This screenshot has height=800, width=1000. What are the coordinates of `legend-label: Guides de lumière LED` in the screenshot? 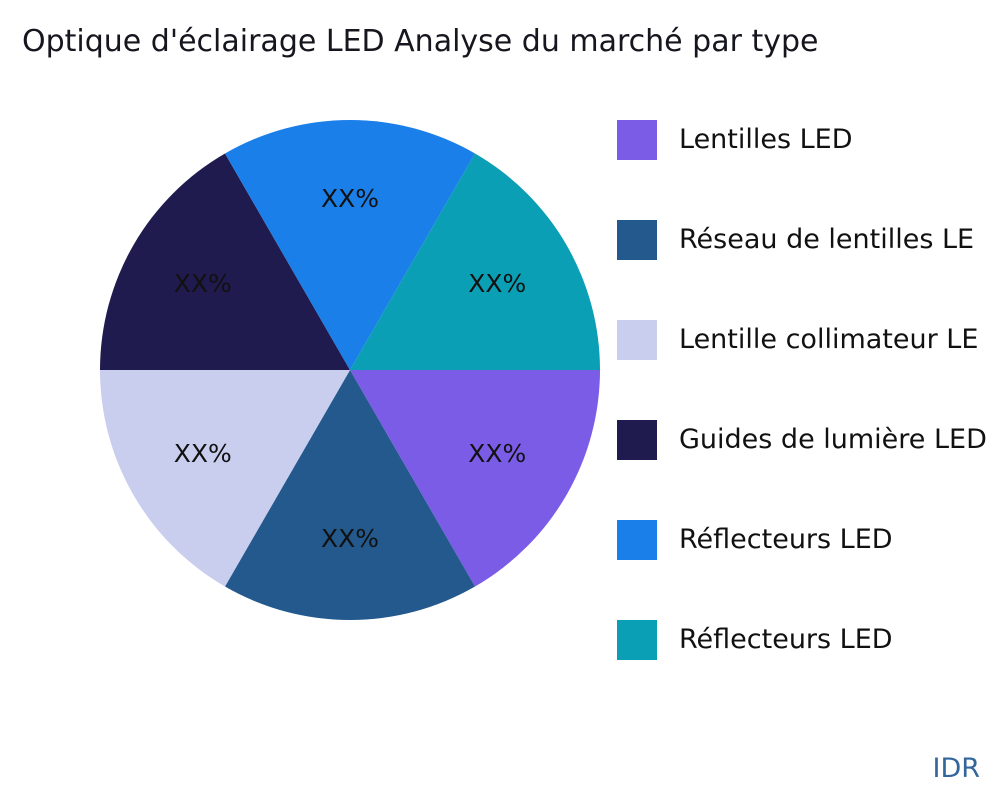 It's located at (833, 439).